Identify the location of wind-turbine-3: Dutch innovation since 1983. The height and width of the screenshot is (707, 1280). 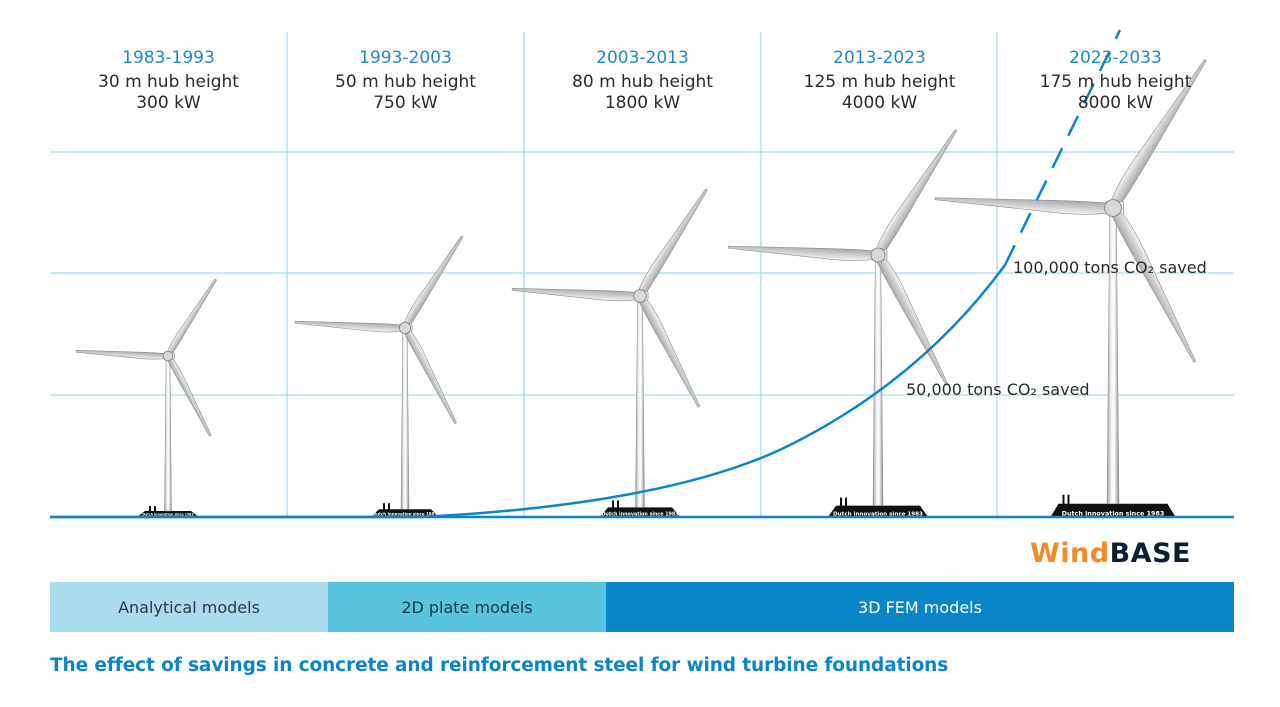
(609, 353).